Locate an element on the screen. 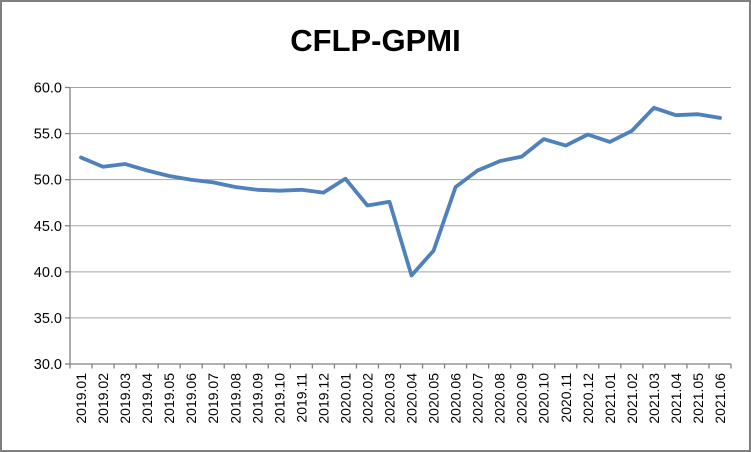 Image resolution: width=751 pixels, height=452 pixels. y-axis-label: 60.0 is located at coordinates (48, 89).